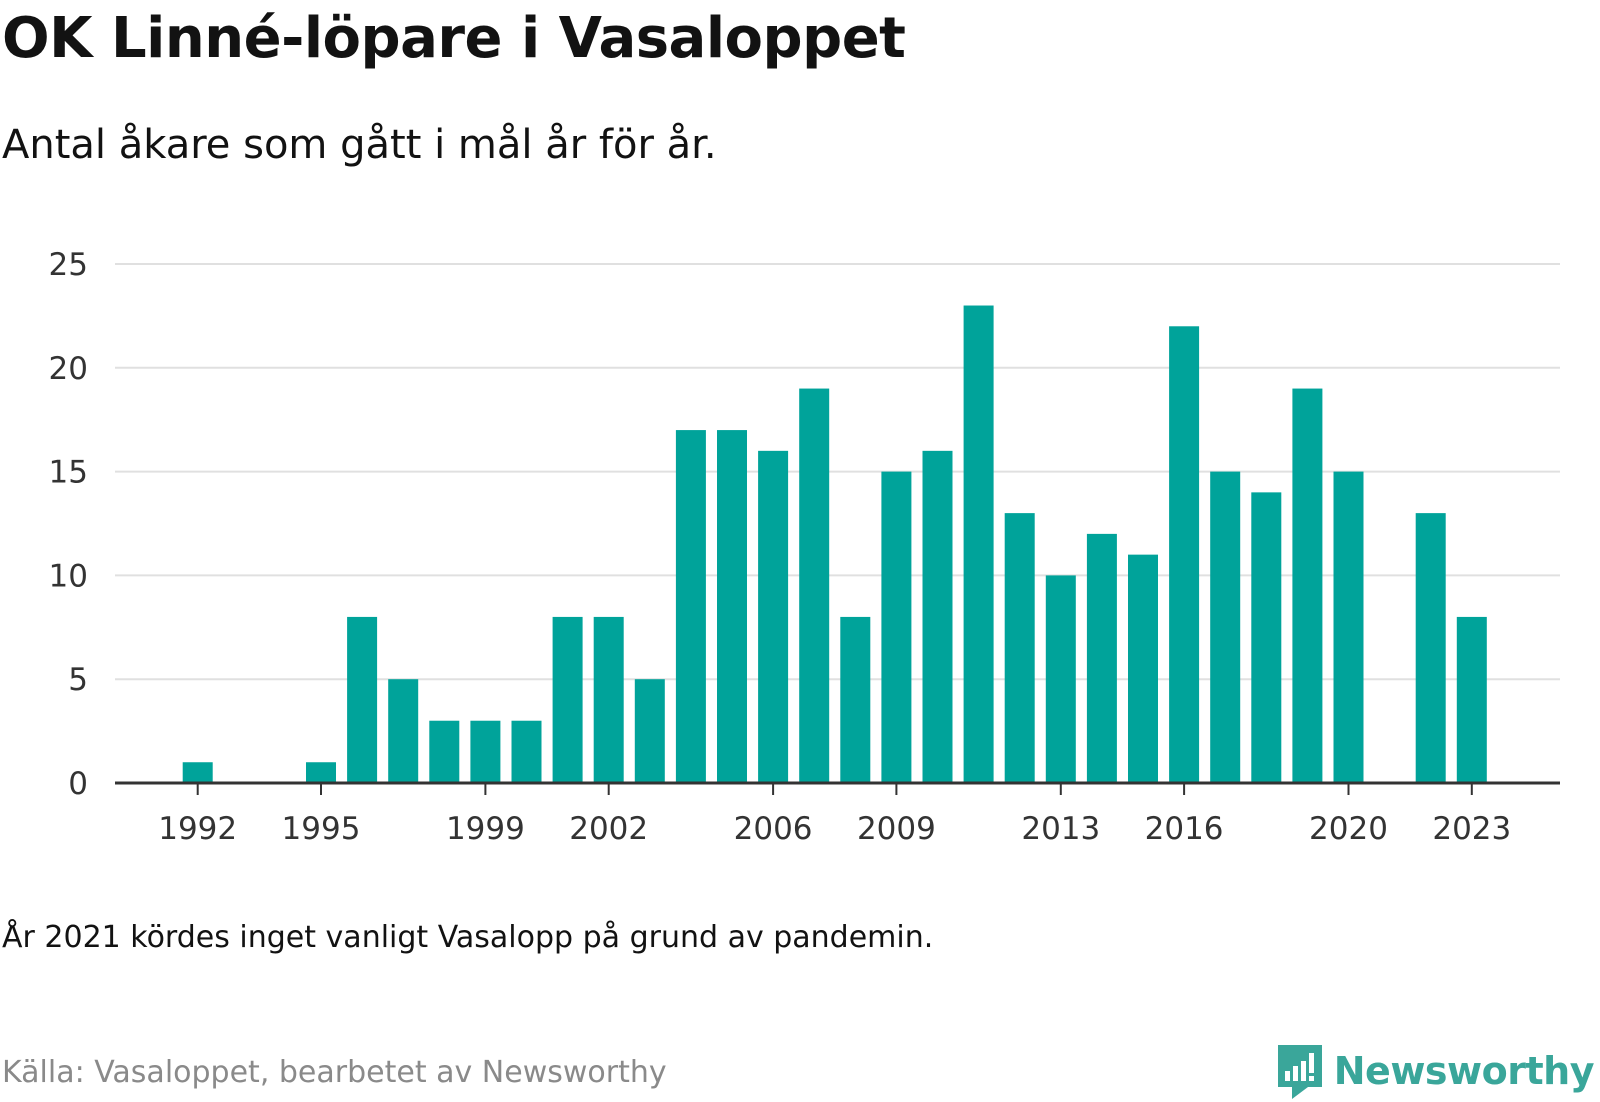 Image resolution: width=1600 pixels, height=1102 pixels. Describe the element at coordinates (362, 699) in the screenshot. I see `bar-1996` at that location.